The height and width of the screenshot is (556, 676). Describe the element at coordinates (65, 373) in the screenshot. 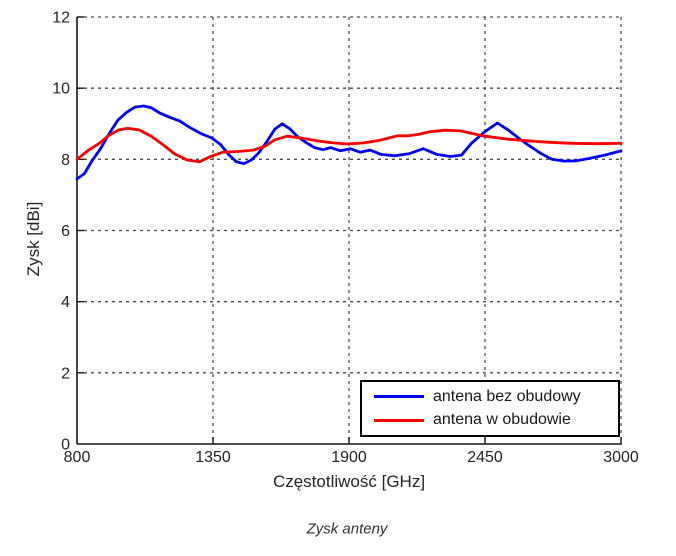

I see `y-tick-label: 2` at that location.